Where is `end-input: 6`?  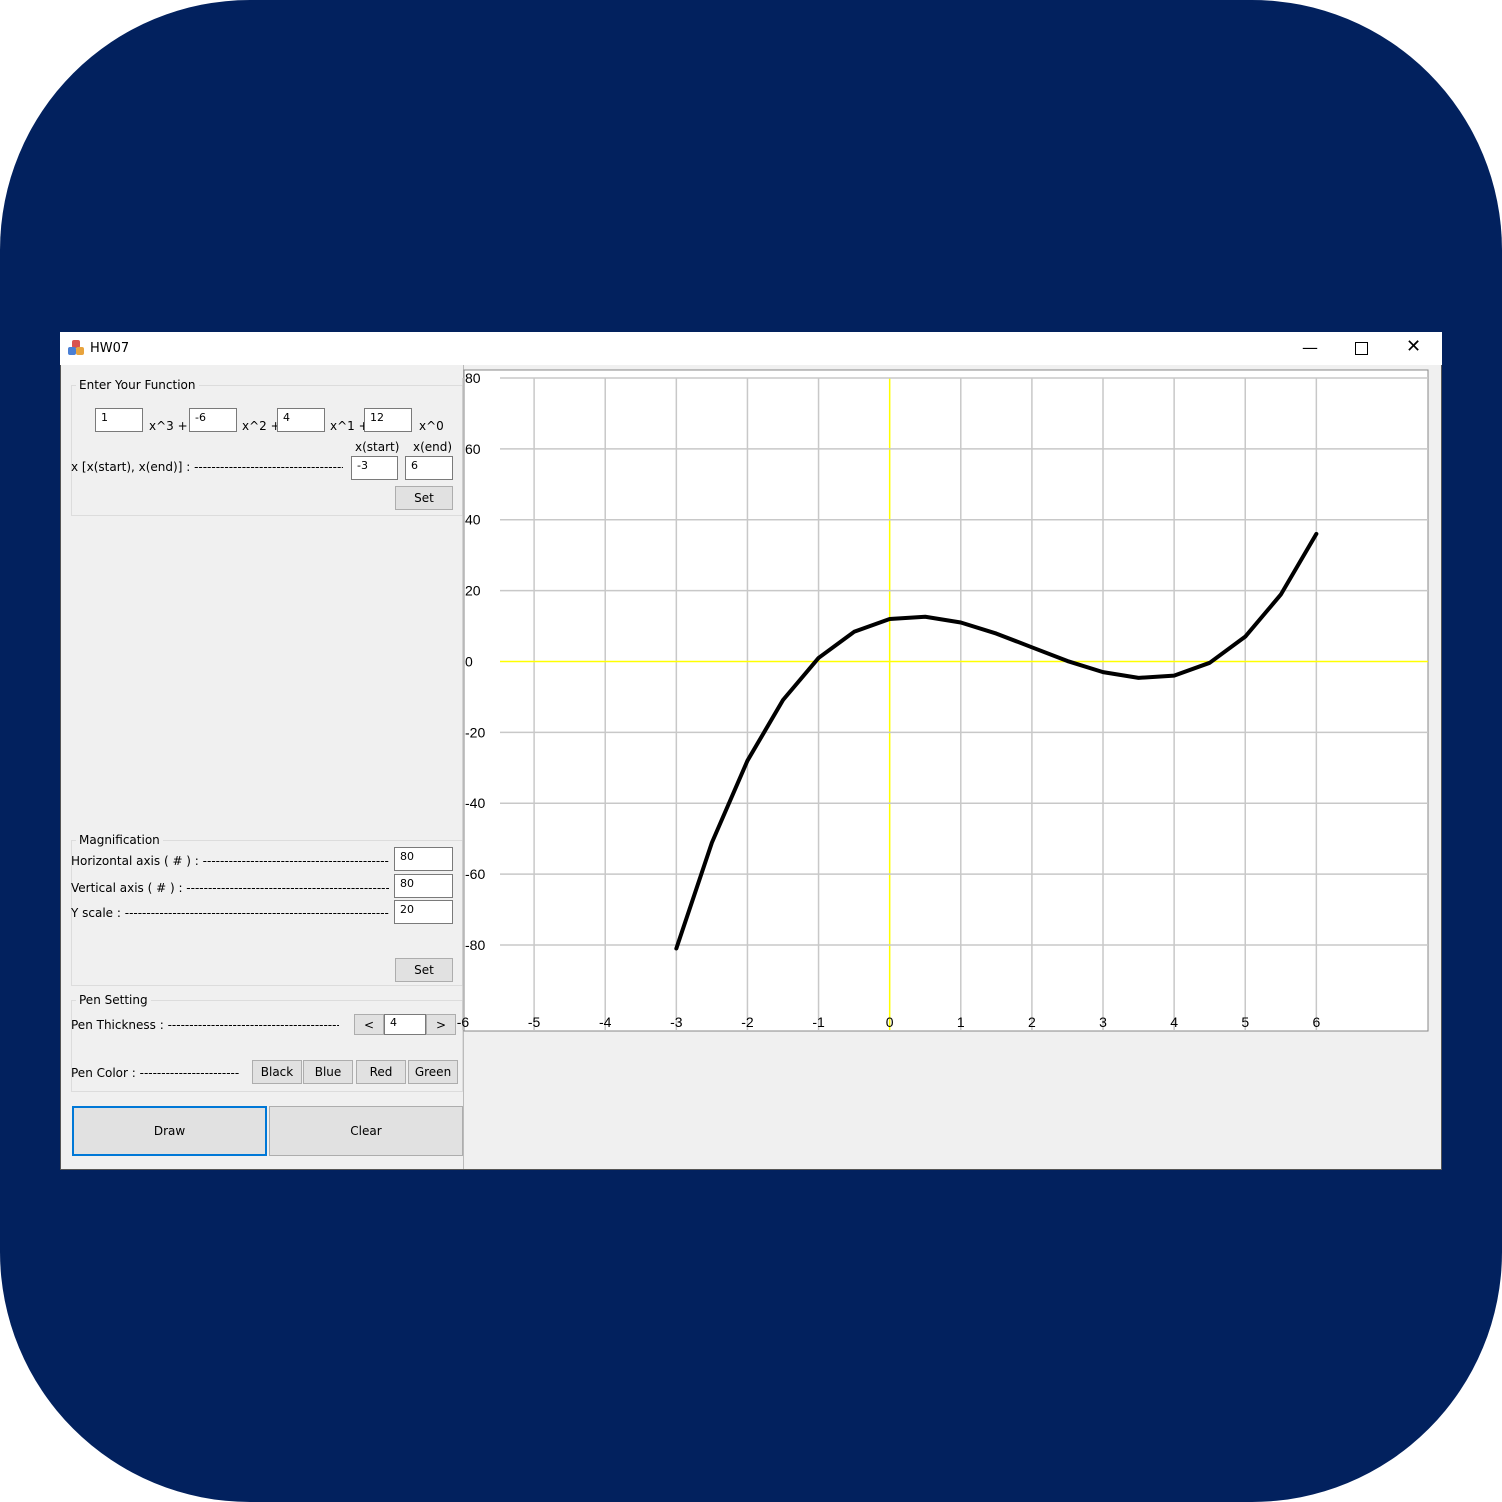 end-input: 6 is located at coordinates (429, 468).